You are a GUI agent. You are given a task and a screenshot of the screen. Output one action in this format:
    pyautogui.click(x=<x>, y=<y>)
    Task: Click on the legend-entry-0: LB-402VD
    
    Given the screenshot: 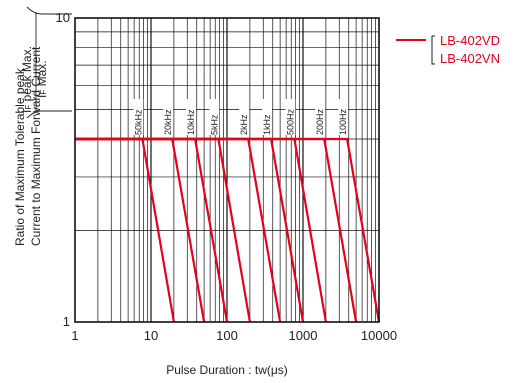 What is the action you would take?
    pyautogui.click(x=470, y=40)
    